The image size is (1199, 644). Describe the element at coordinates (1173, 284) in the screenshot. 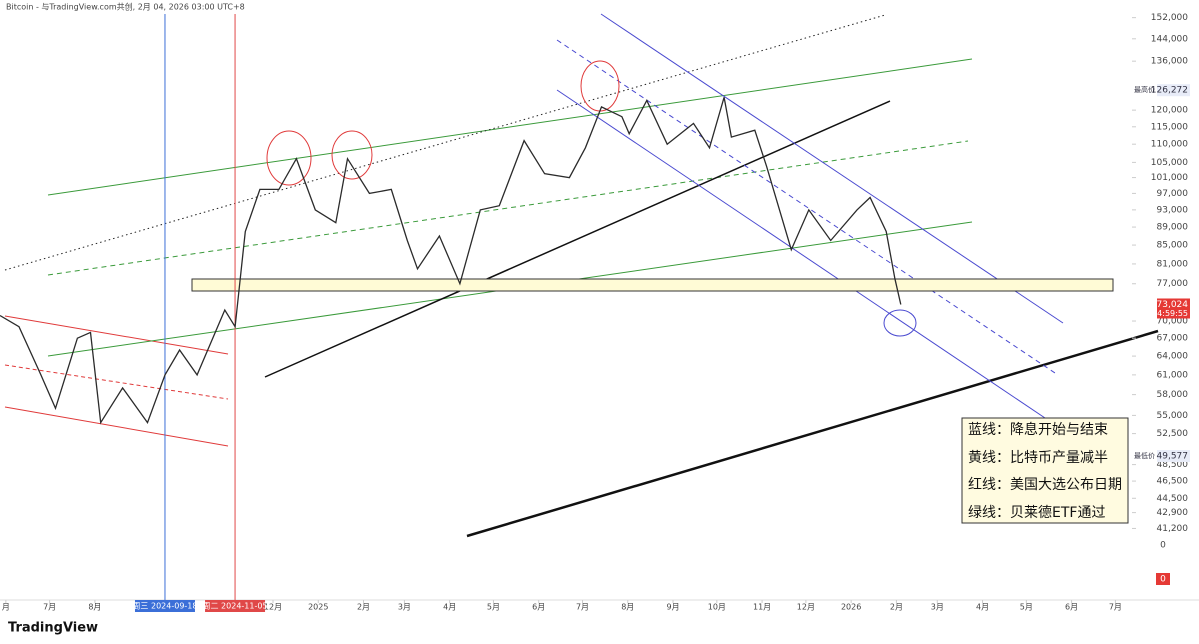

I see `y-tick-label: 77,000` at that location.